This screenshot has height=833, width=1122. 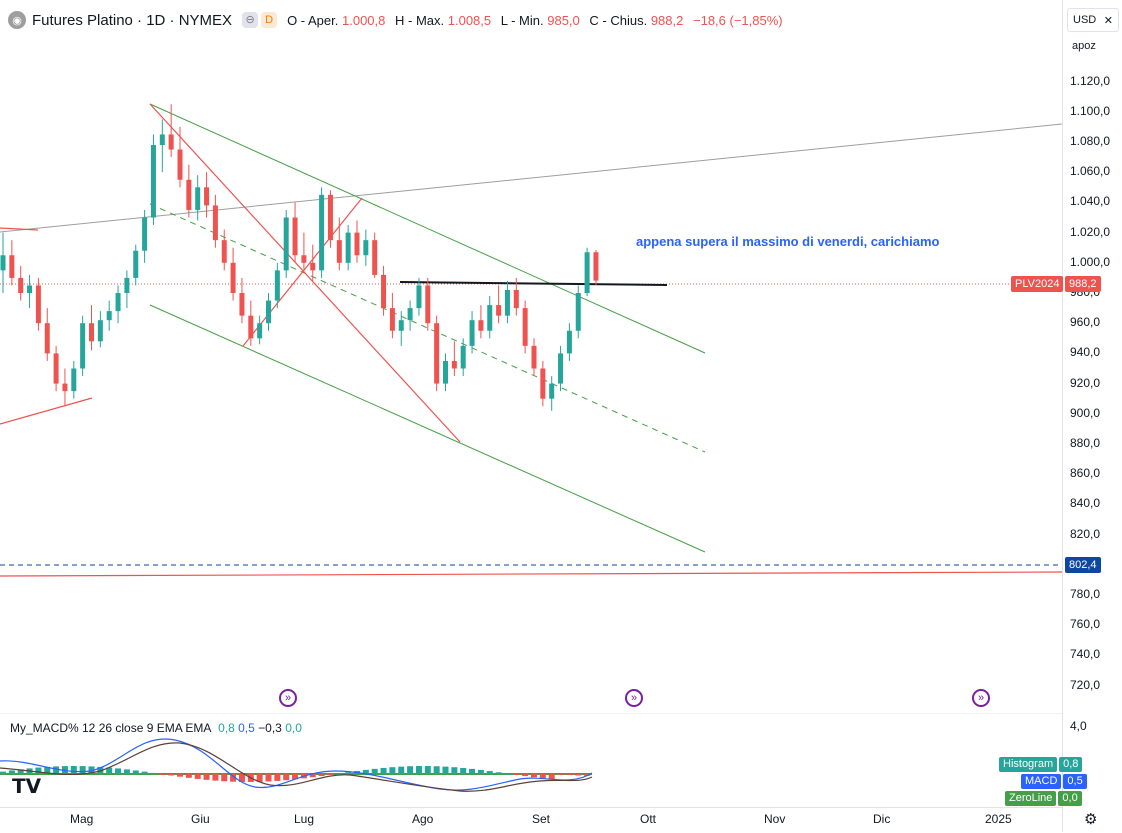 I want to click on signal-line, so click(x=296, y=767).